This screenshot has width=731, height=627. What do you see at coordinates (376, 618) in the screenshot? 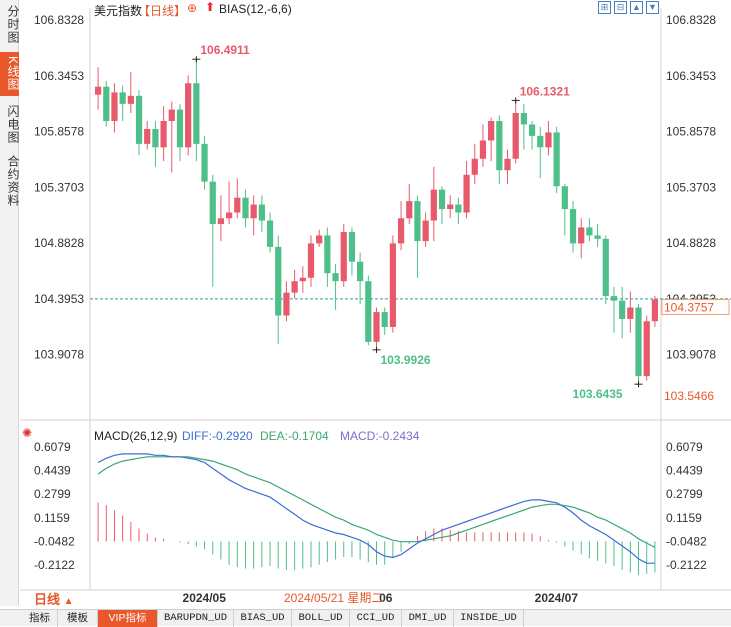
I see `tab-cci-ud: CCI_UD` at bounding box center [376, 618].